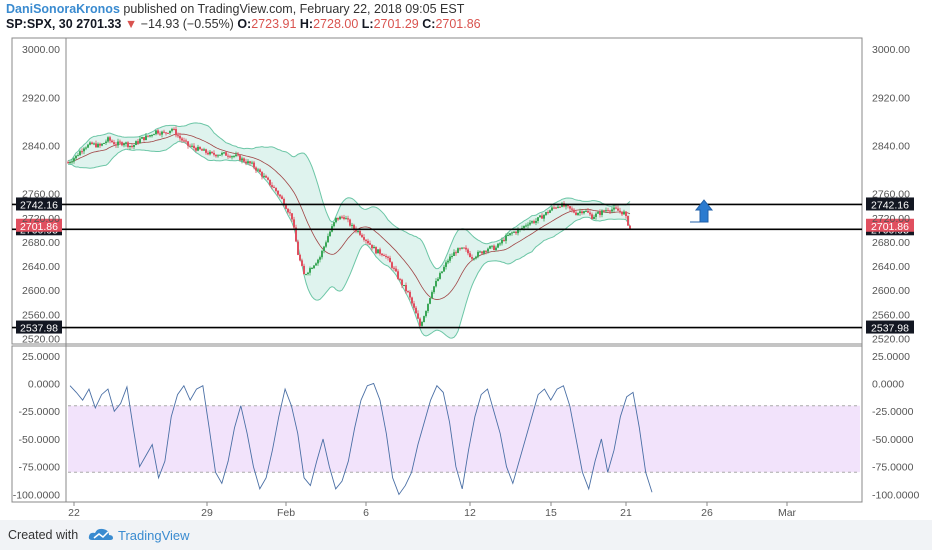 This screenshot has height=550, width=932. What do you see at coordinates (154, 535) in the screenshot?
I see `brand-link: TradingView` at bounding box center [154, 535].